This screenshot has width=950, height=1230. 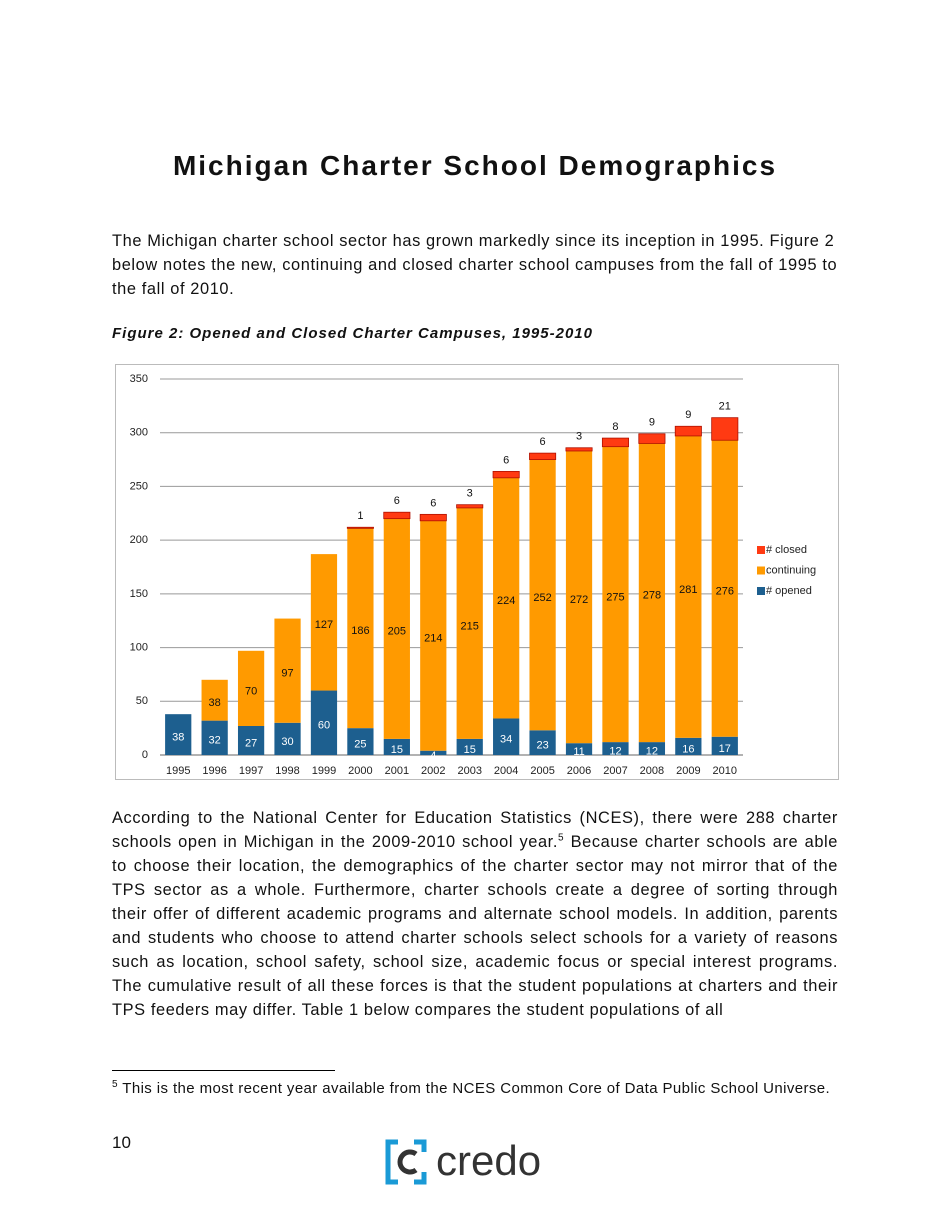 I want to click on x-tick-label: 1995, so click(x=178, y=771).